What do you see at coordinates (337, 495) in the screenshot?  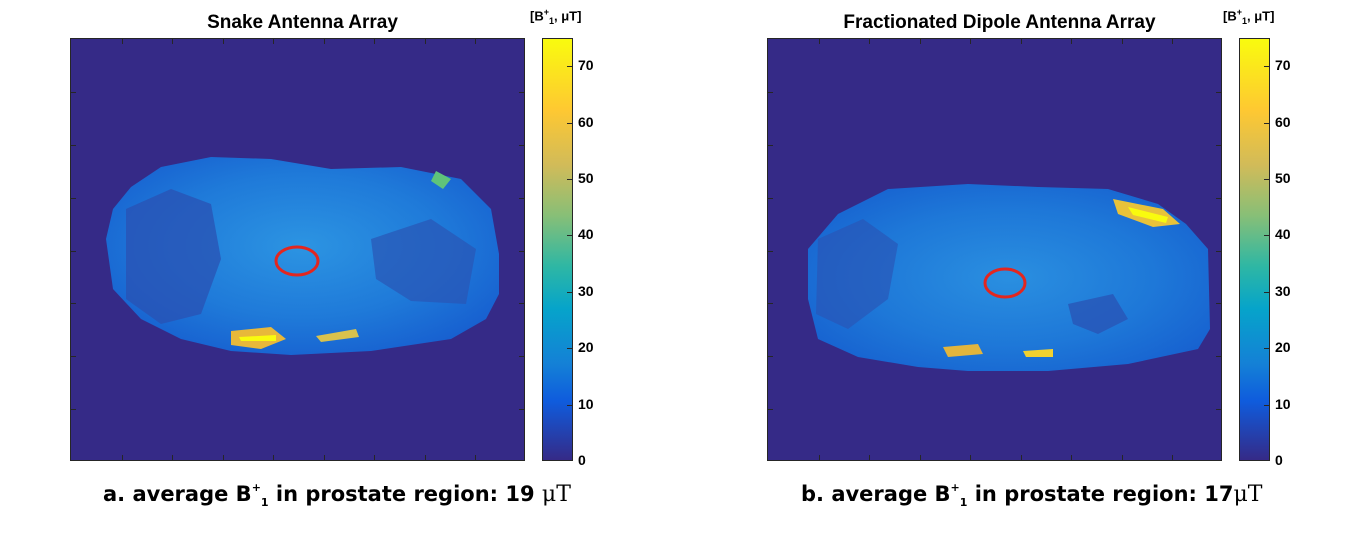 I see `caption-a: a. average B+1 in prostate region: 19 μT` at bounding box center [337, 495].